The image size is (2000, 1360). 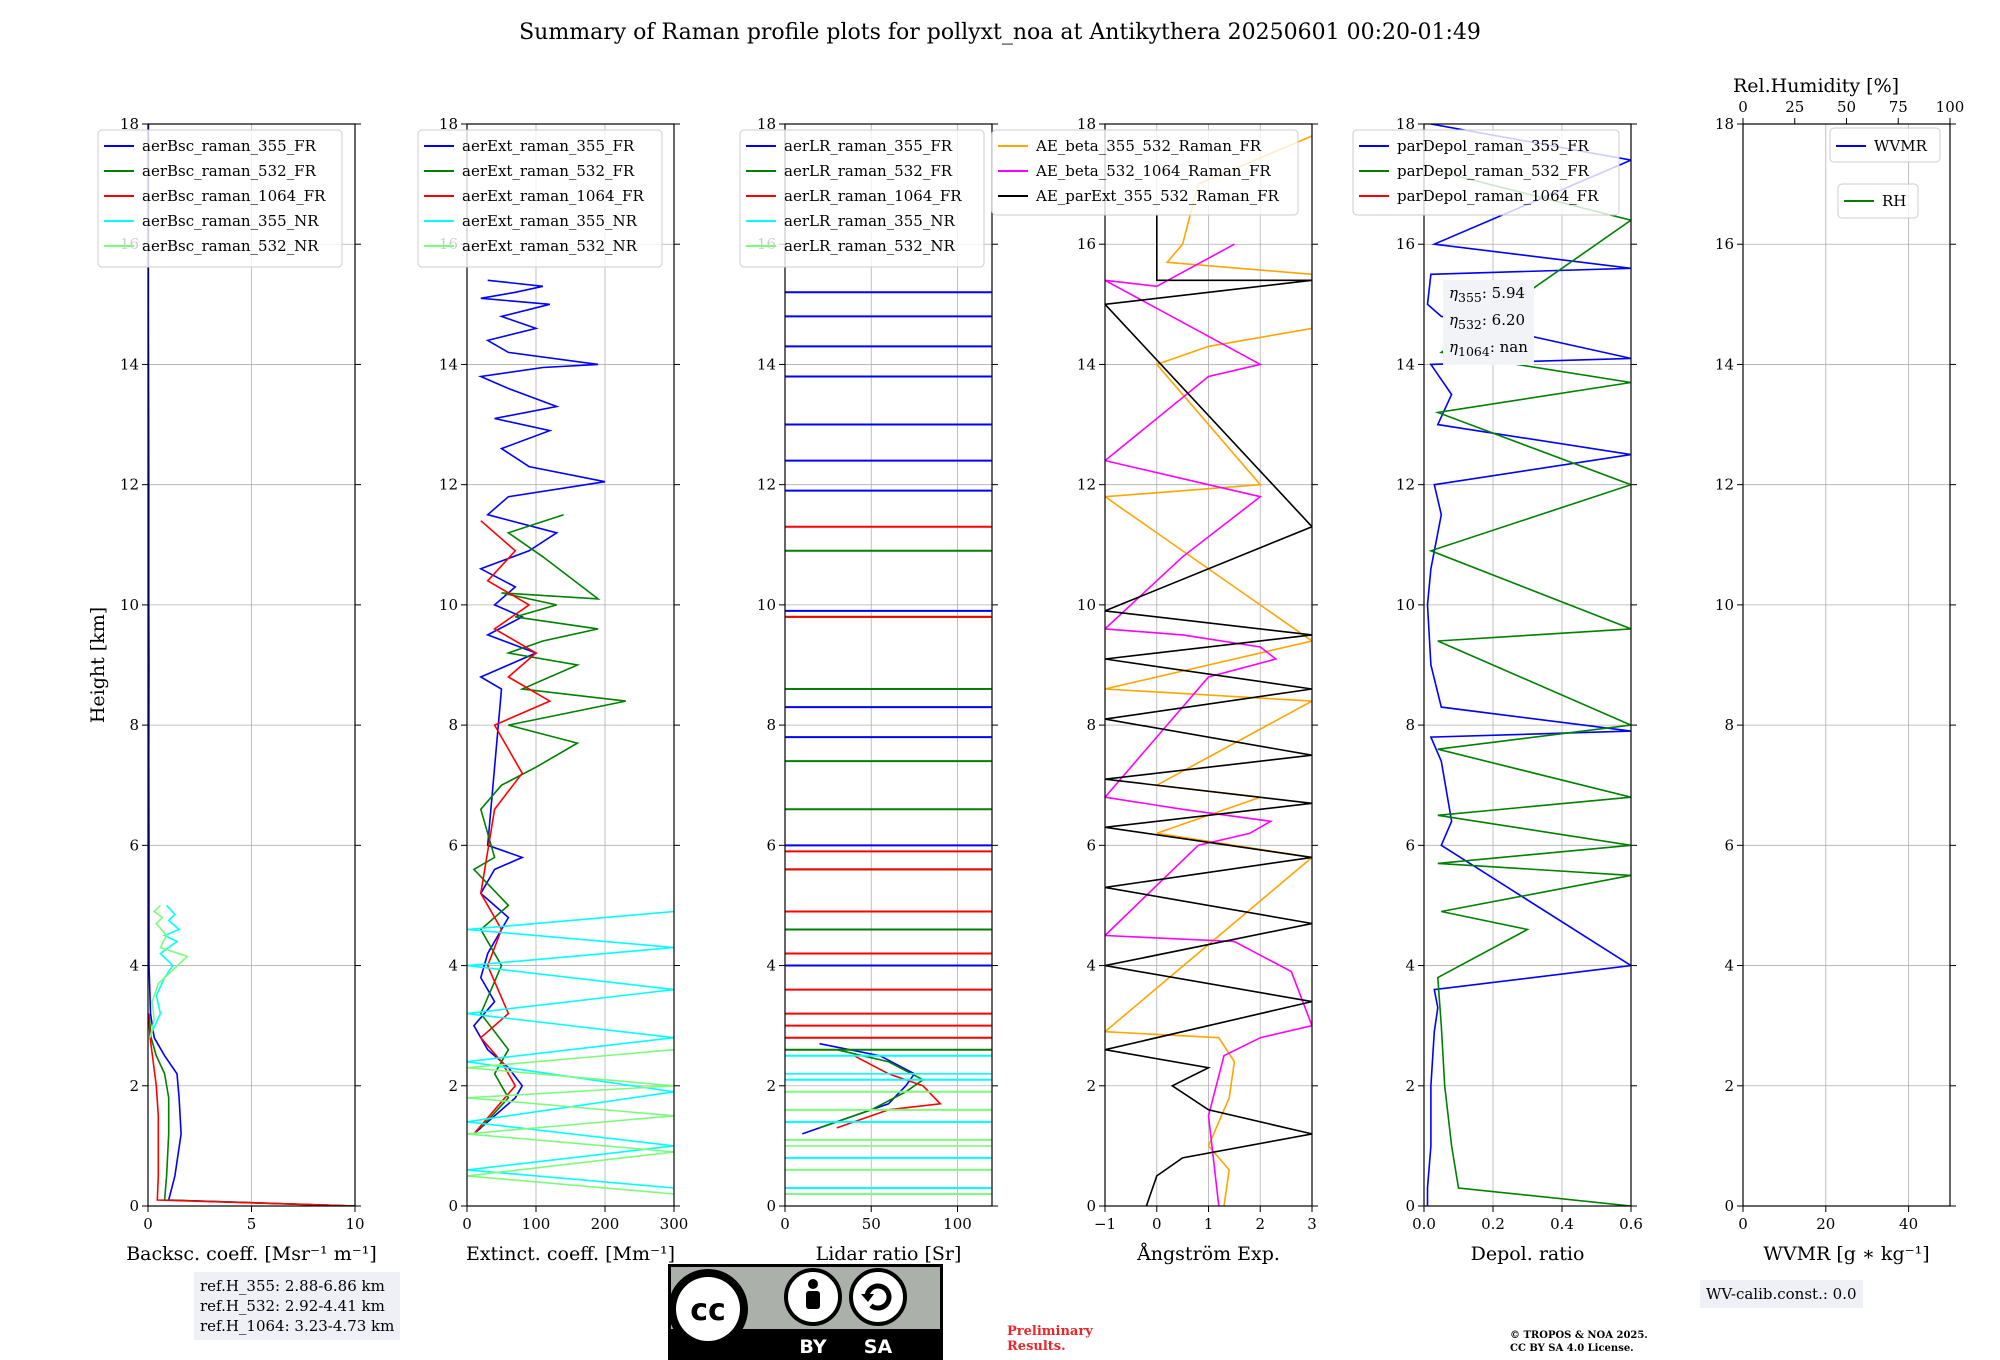 What do you see at coordinates (1488, 322) in the screenshot?
I see `eta-box: η355: 5.94 η532: 6.20 η1064: nan` at bounding box center [1488, 322].